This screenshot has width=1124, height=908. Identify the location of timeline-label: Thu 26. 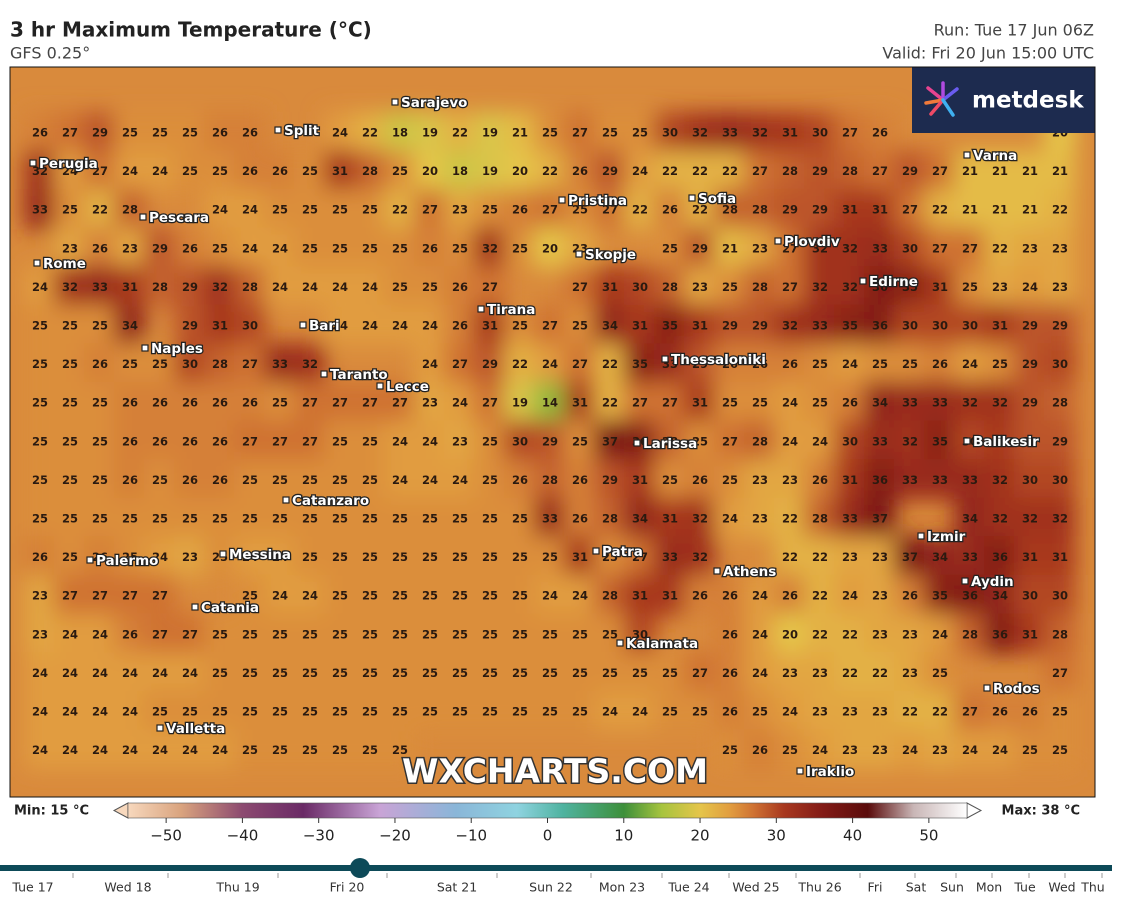
(819, 887).